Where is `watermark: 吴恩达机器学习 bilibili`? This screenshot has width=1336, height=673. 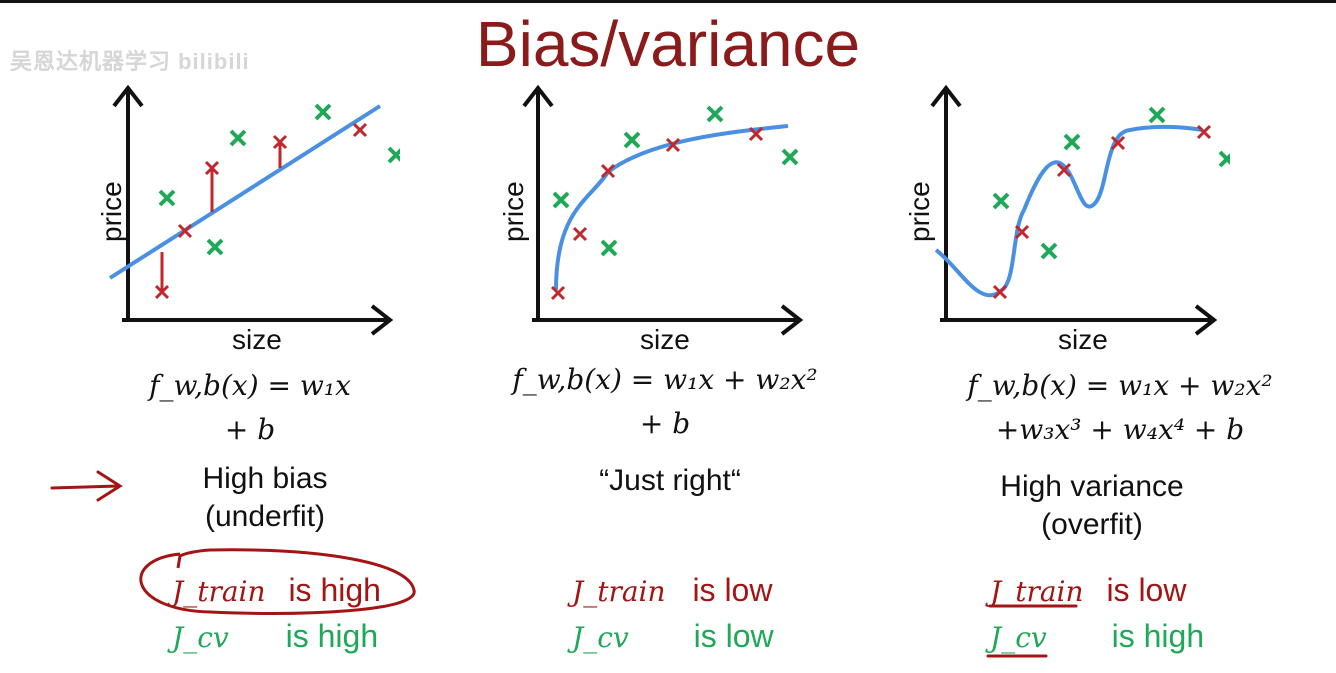
watermark: 吴恩达机器学习 bilibili is located at coordinates (130, 61).